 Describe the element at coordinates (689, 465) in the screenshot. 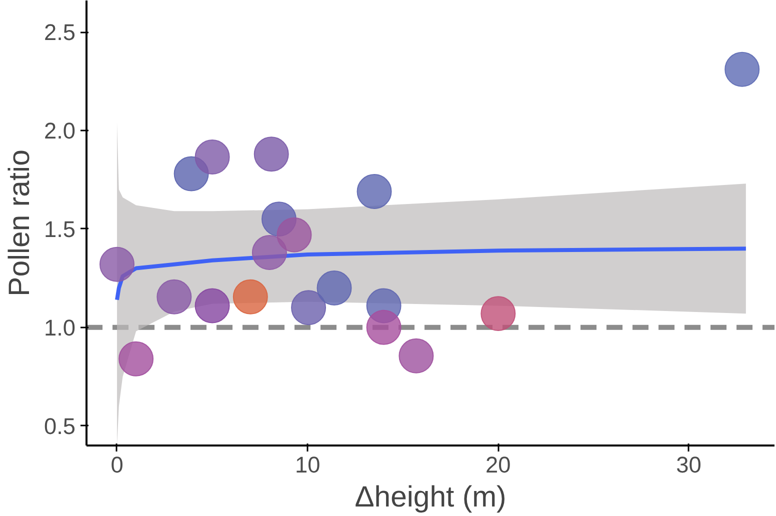

I see `x-tick-label: 30` at that location.